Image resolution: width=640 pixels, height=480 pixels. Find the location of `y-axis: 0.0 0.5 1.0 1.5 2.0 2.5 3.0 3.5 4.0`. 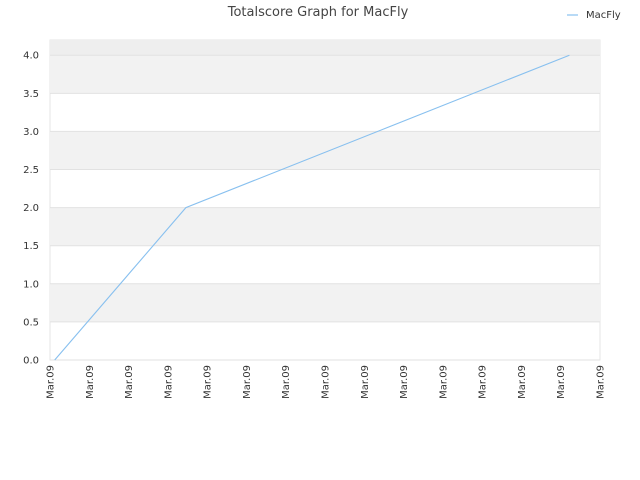

y-axis: 0.0 0.5 1.0 1.5 2.0 2.5 3.0 3.5 4.0 is located at coordinates (31, 209).